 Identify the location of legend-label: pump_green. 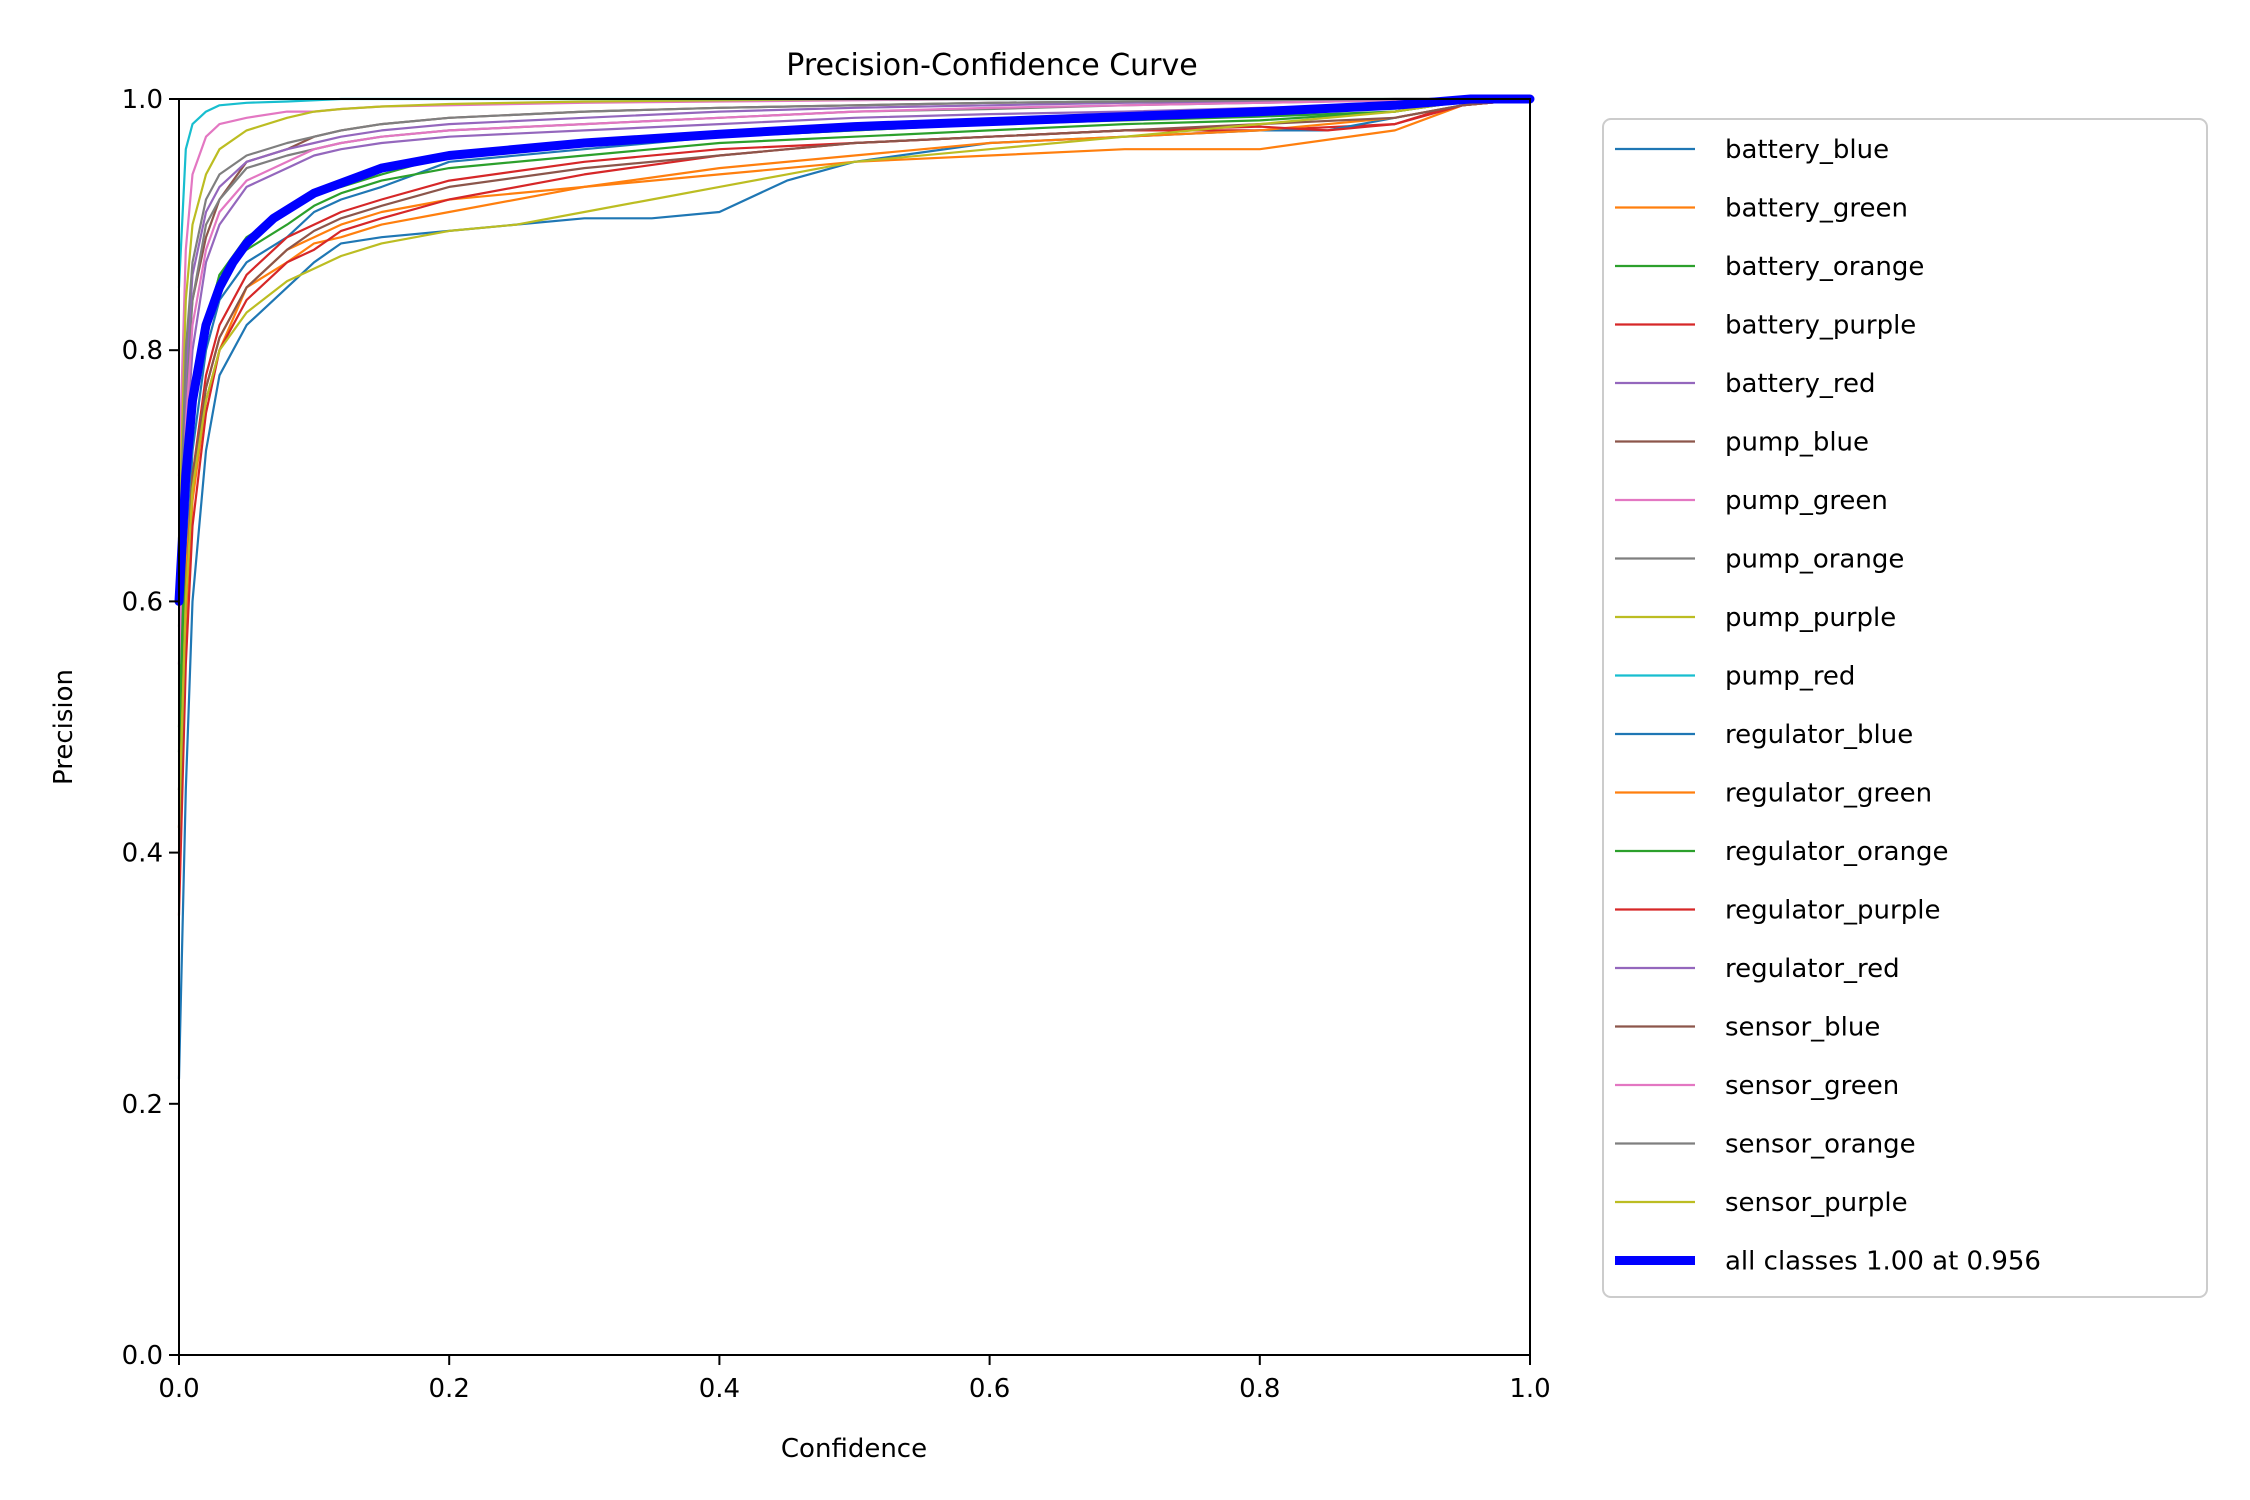
(1806, 501).